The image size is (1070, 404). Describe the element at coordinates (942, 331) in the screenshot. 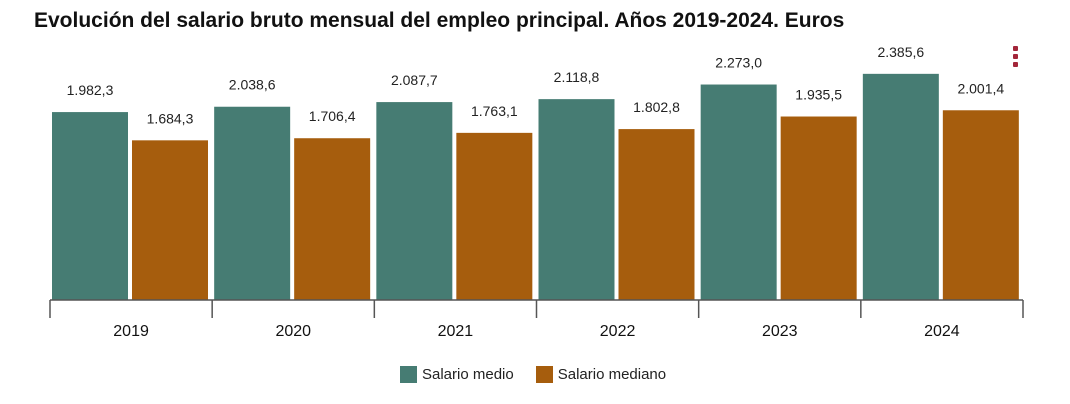

I see `x-tick-label-2024: 2024` at that location.